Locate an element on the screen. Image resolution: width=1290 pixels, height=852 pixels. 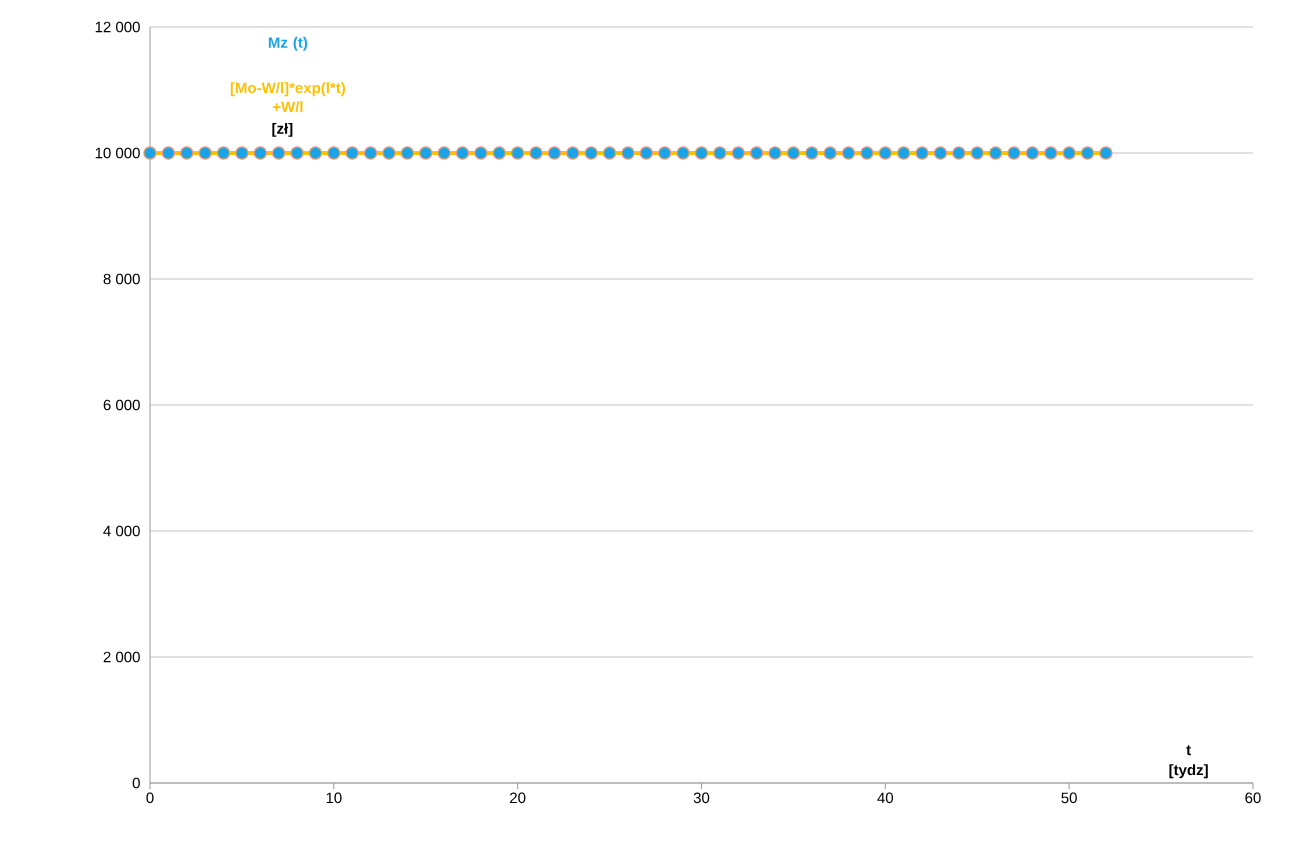
x-tick-label: 20 is located at coordinates (518, 798).